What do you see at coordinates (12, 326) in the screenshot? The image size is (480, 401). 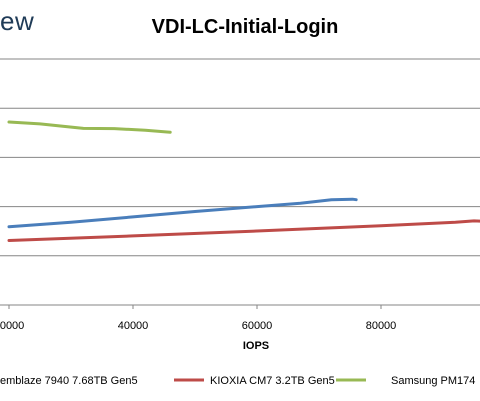 I see `x-tick-label: 20000` at bounding box center [12, 326].